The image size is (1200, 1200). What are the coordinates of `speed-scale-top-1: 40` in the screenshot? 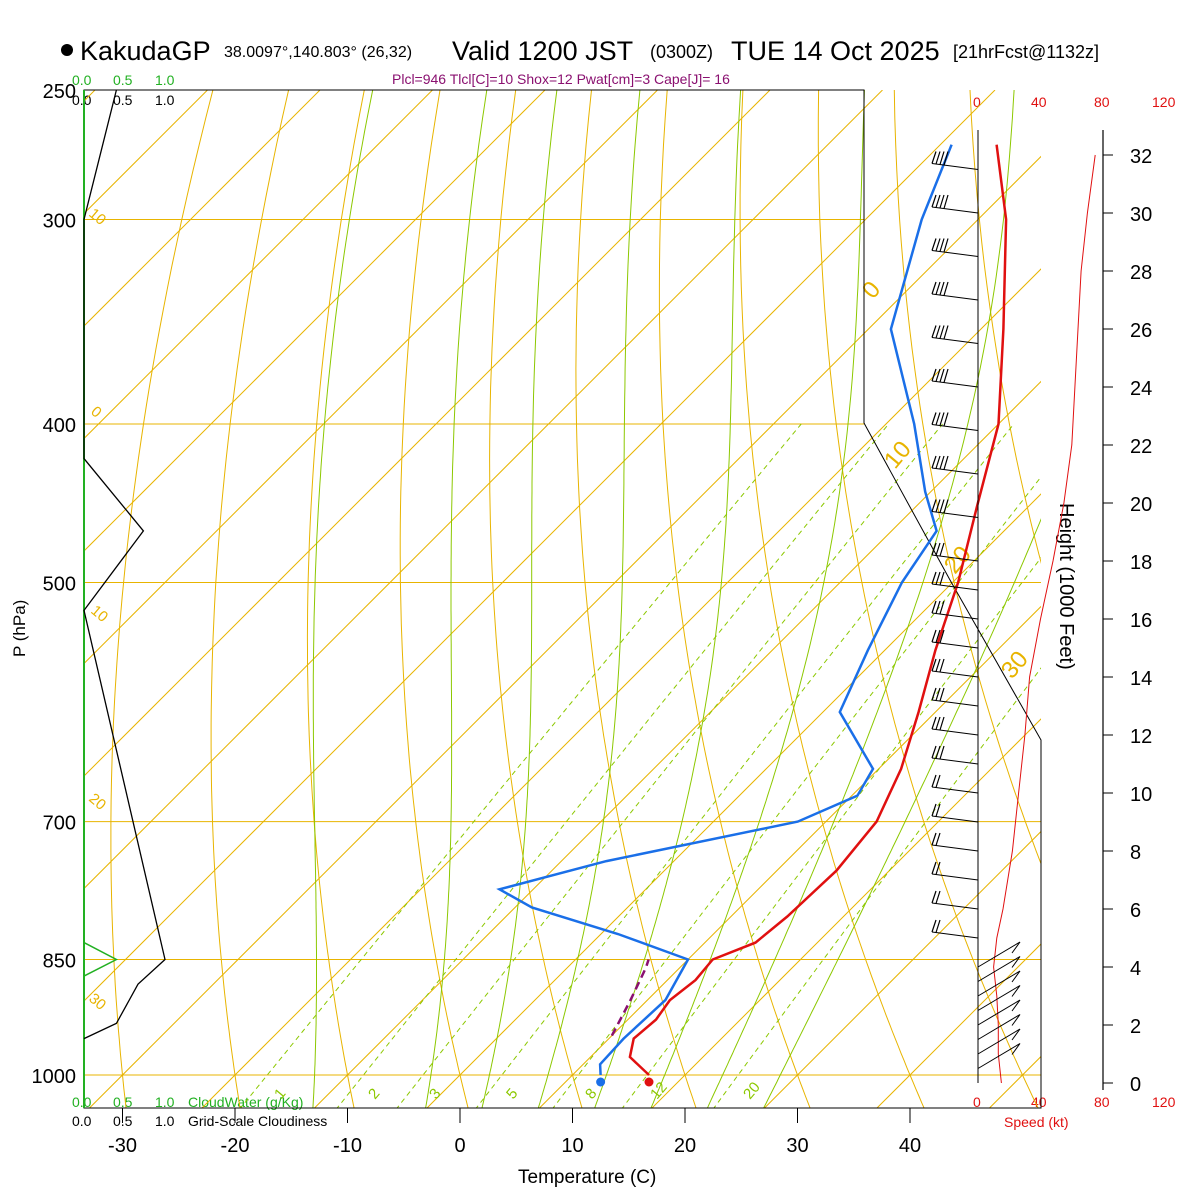 It's located at (1039, 102).